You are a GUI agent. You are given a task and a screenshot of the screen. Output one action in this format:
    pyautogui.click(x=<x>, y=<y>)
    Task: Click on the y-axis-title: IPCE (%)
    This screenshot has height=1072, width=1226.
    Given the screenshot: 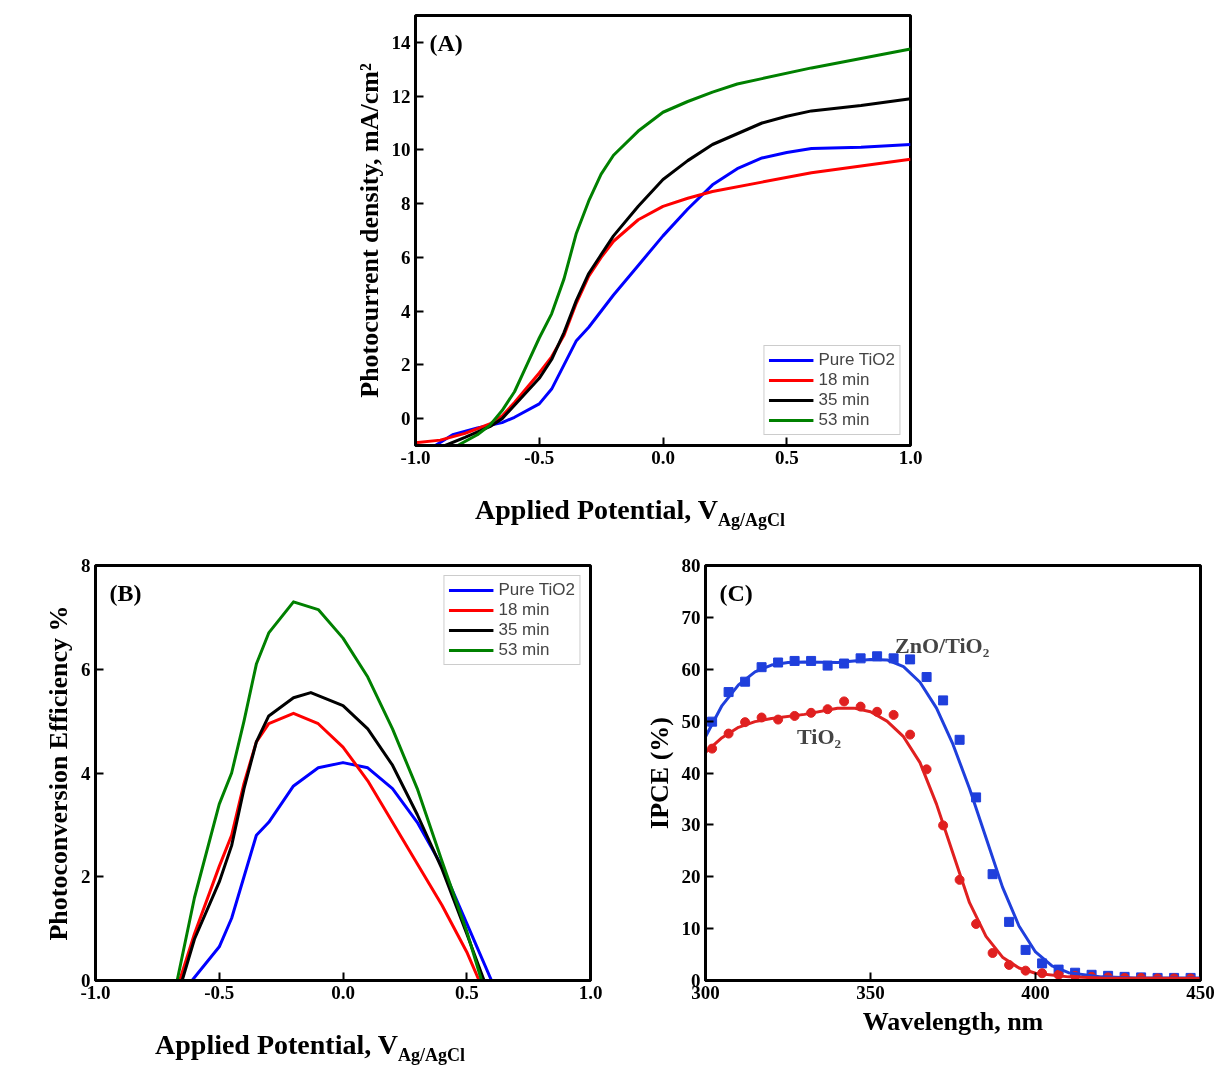 What is the action you would take?
    pyautogui.click(x=659, y=773)
    